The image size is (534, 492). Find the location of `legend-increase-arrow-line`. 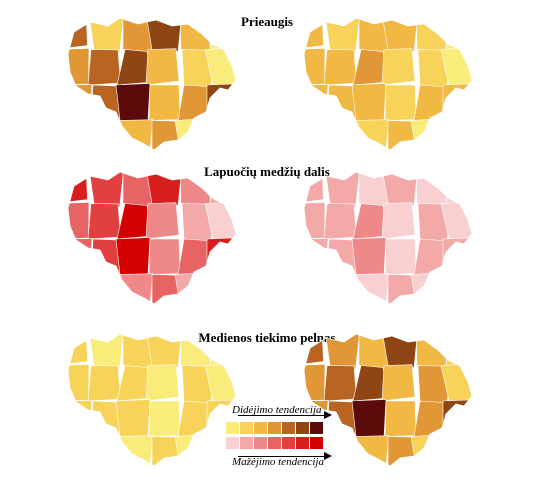

legend-increase-arrow-line is located at coordinates (282, 415).